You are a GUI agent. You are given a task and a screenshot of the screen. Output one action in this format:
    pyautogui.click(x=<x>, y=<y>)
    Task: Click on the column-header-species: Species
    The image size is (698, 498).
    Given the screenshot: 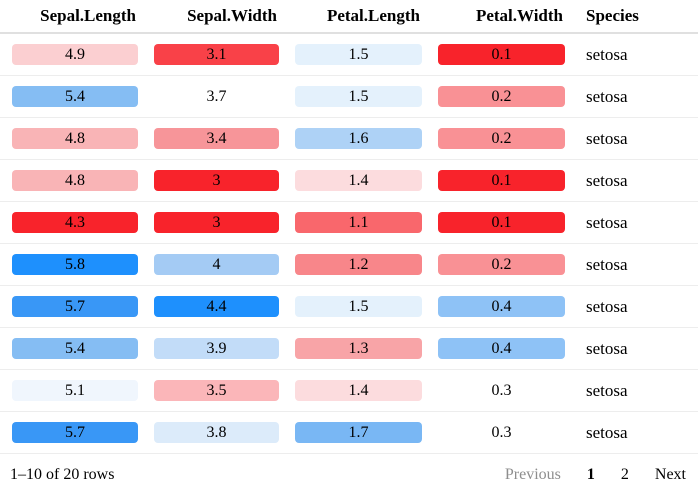 What is the action you would take?
    pyautogui.click(x=612, y=15)
    